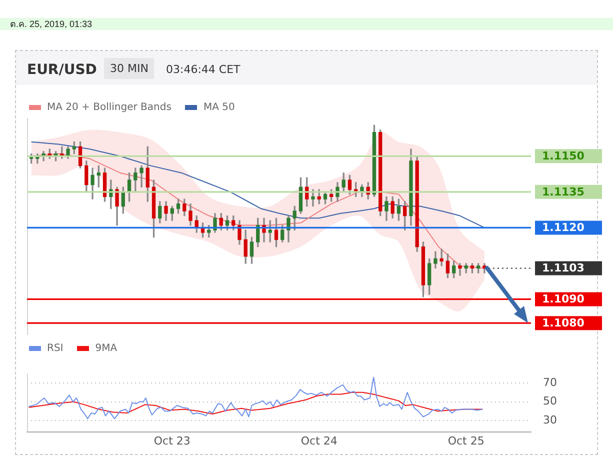 This screenshot has width=613, height=462. I want to click on legend-label: RSI, so click(55, 348).